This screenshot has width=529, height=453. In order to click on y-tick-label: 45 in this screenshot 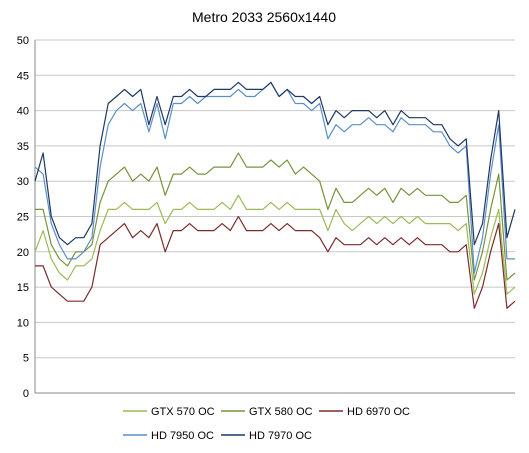, I will do `click(23, 76)`.